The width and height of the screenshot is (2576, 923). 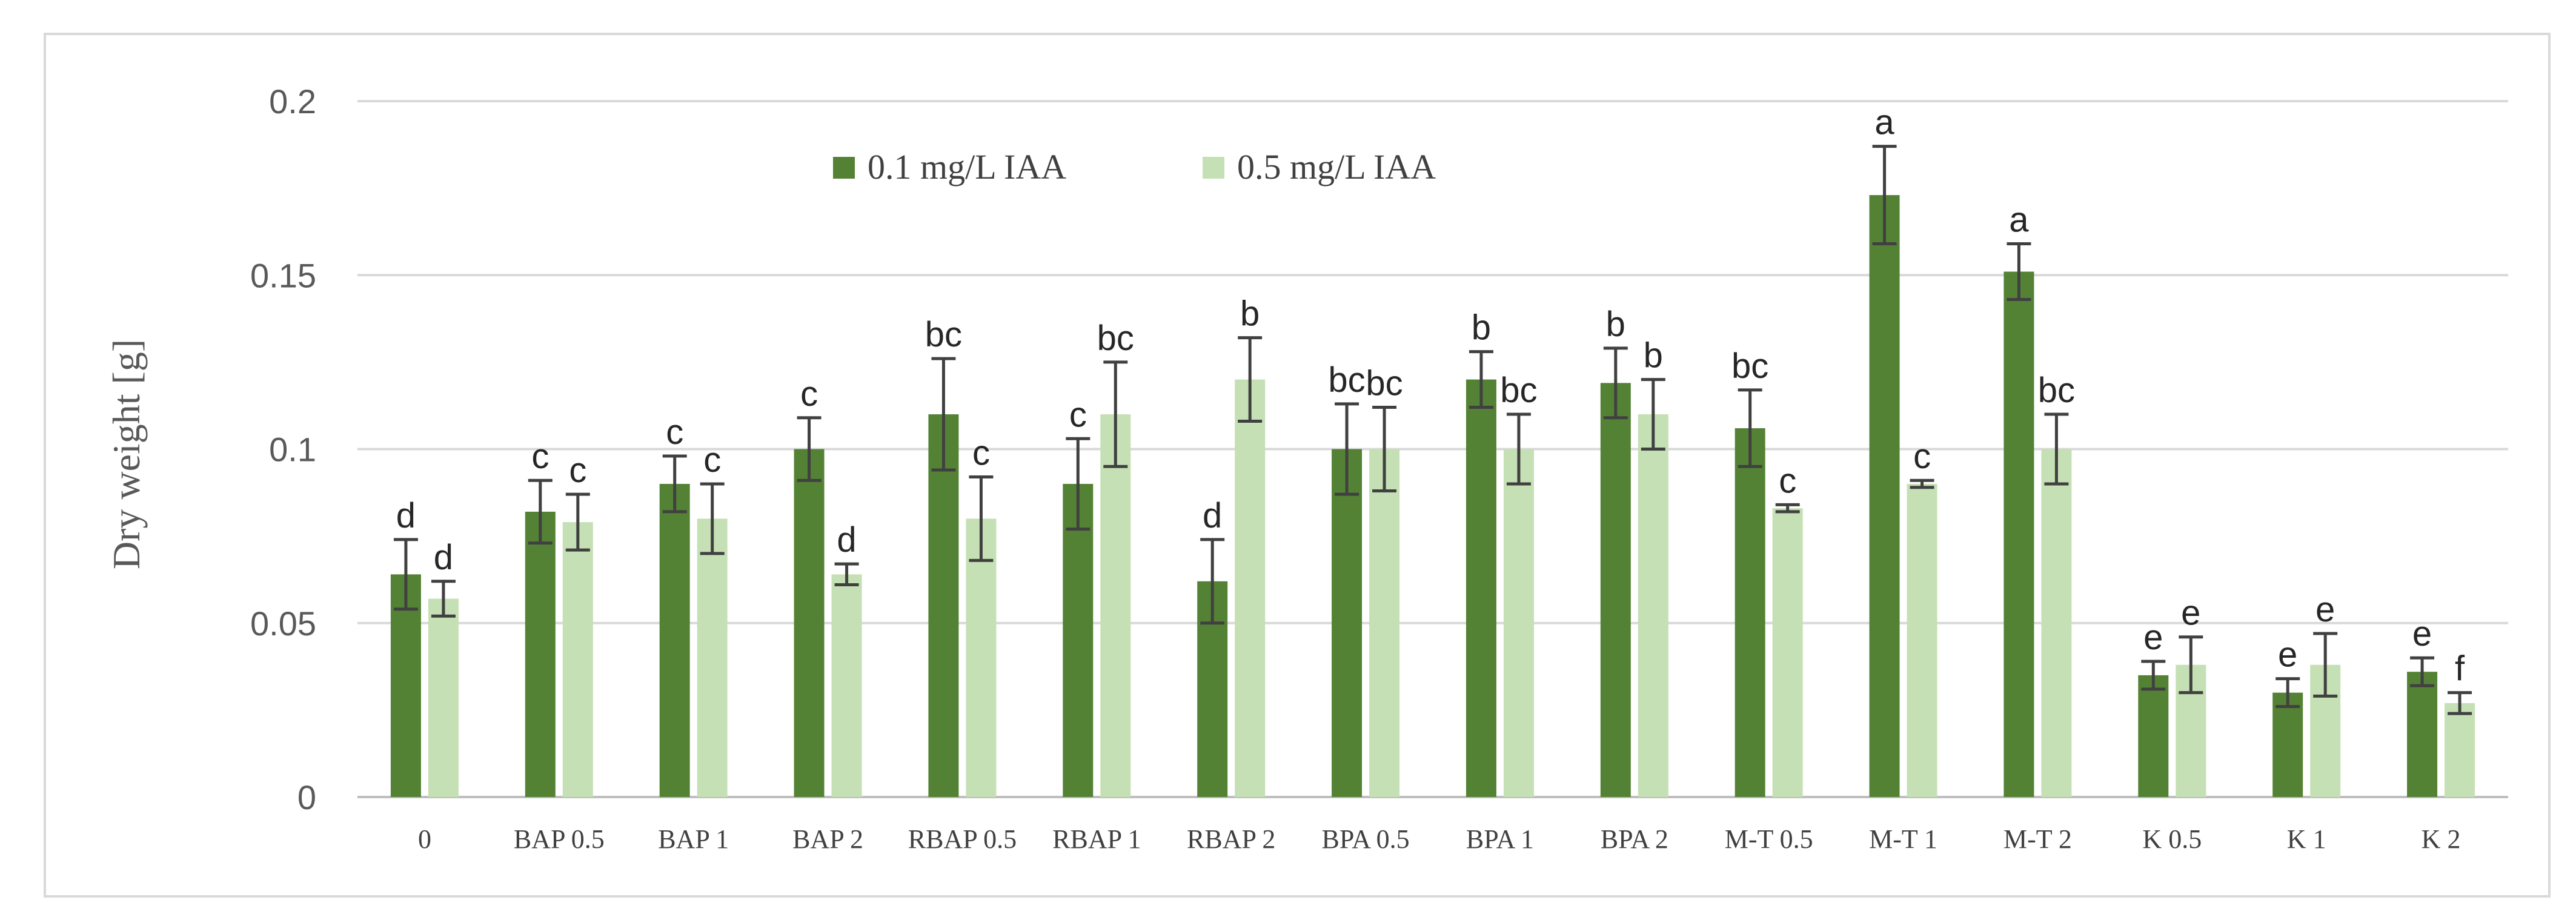 What do you see at coordinates (962, 839) in the screenshot?
I see `x-tick-label: RBAP 0.5` at bounding box center [962, 839].